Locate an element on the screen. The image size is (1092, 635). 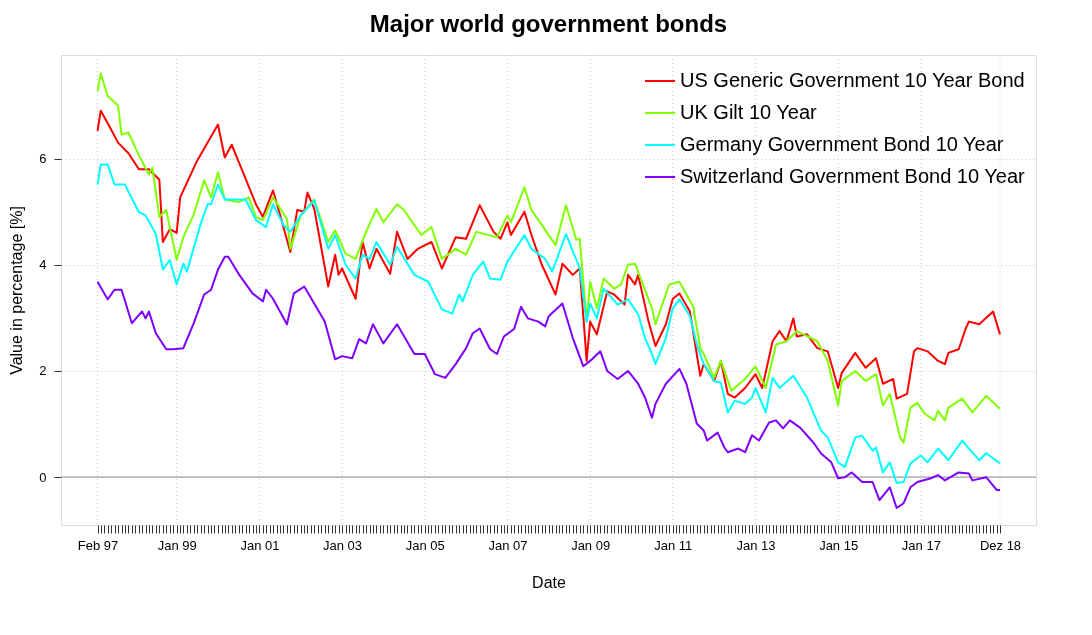
x-tick-label: Jan 99 is located at coordinates (177, 545).